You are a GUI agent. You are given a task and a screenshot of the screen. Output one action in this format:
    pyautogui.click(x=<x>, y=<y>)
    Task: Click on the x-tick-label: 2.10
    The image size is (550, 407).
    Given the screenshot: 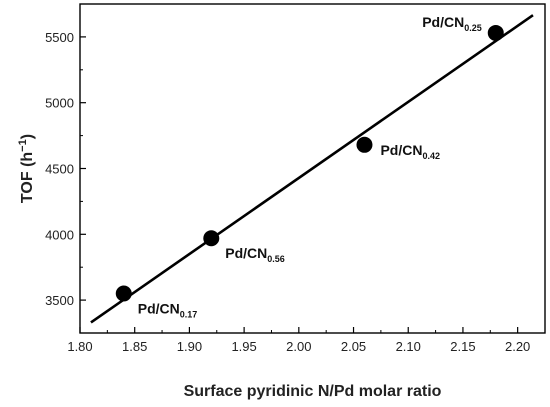 What is the action you would take?
    pyautogui.click(x=408, y=346)
    